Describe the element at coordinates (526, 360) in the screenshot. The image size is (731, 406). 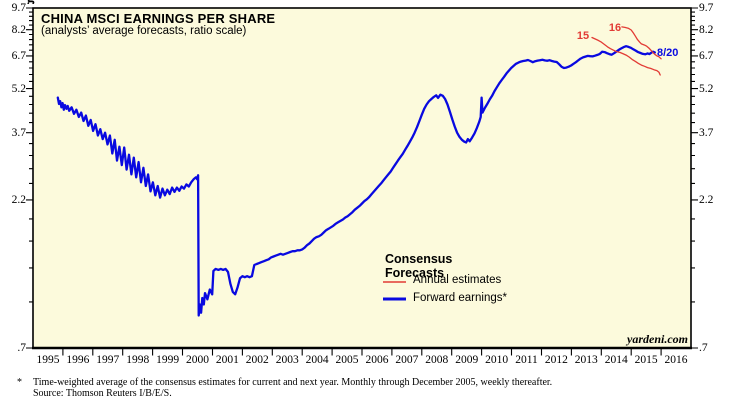
I see `x-axis-label-year: 2011` at that location.